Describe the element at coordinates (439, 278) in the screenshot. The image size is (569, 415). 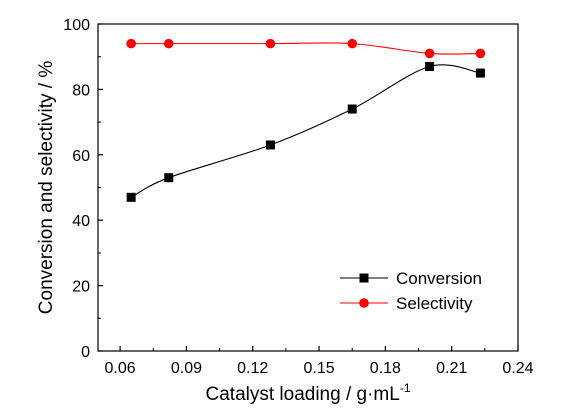
I see `legend-label: Conversion` at that location.